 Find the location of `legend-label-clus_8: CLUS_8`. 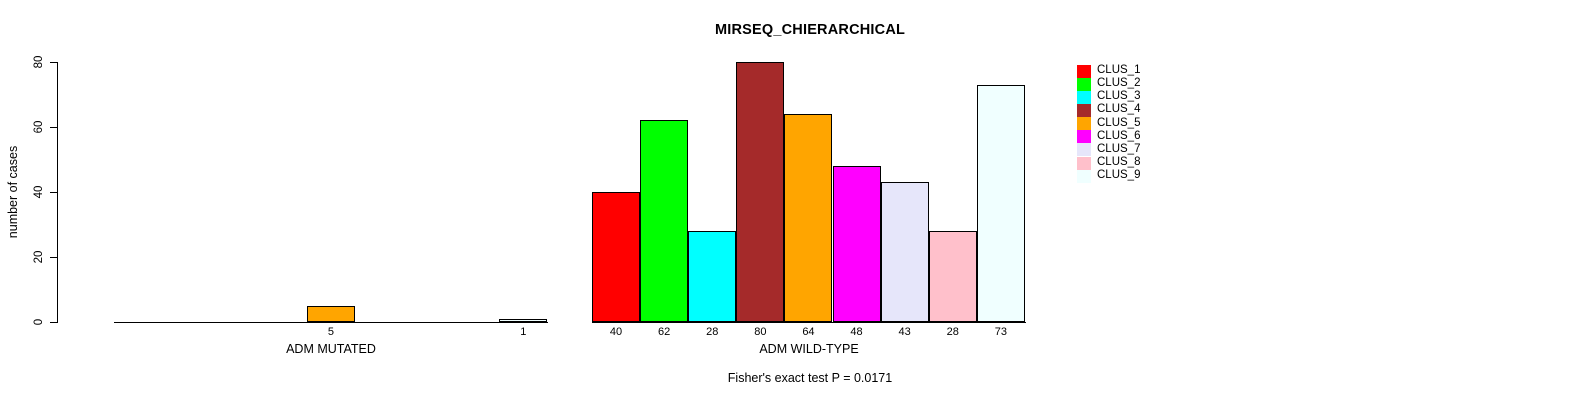

legend-label-clus_8: CLUS_8 is located at coordinates (1119, 162).